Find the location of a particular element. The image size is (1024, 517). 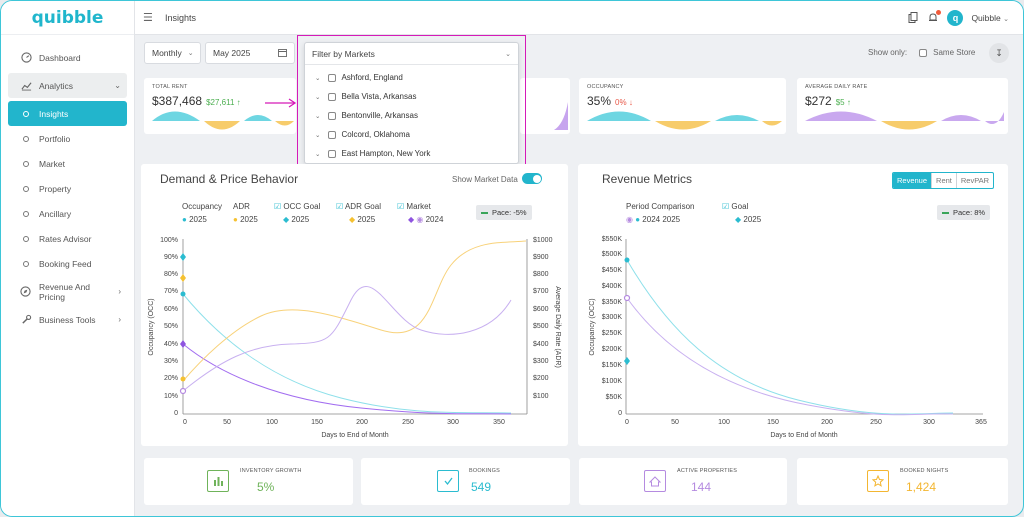

sidebar-item-business-tools: Business Tools › is located at coordinates (67, 319).